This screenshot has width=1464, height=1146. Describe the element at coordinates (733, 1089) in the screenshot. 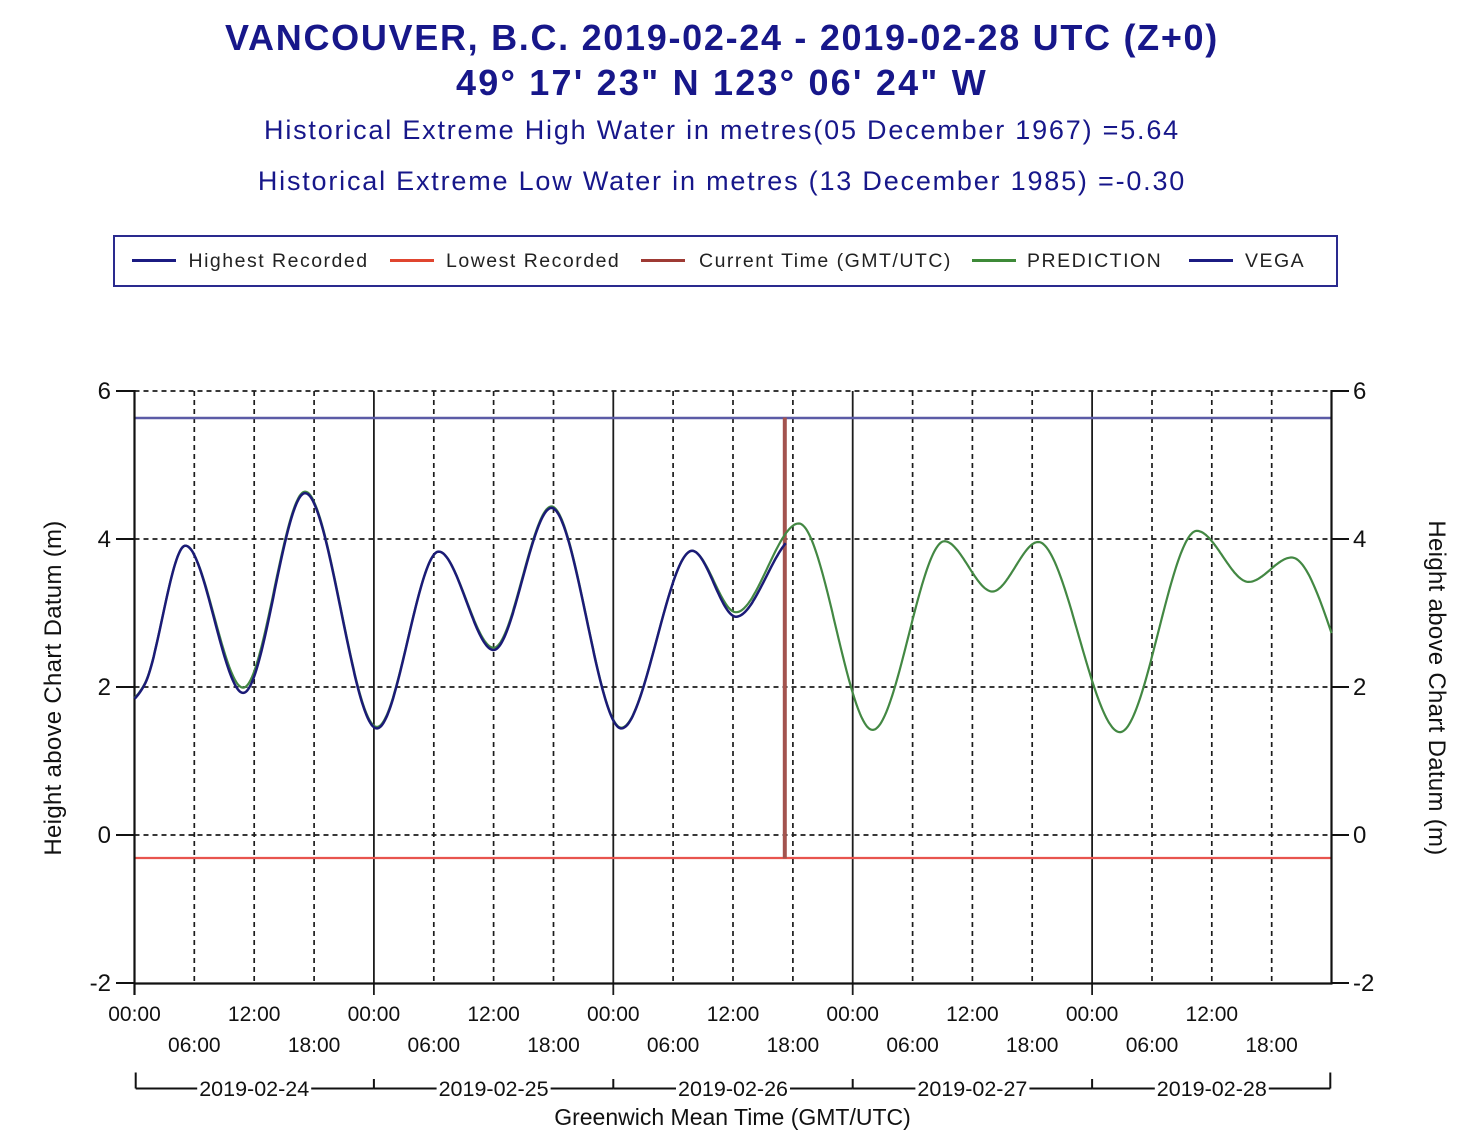

I see `svg-text: 2019-02-26` at that location.